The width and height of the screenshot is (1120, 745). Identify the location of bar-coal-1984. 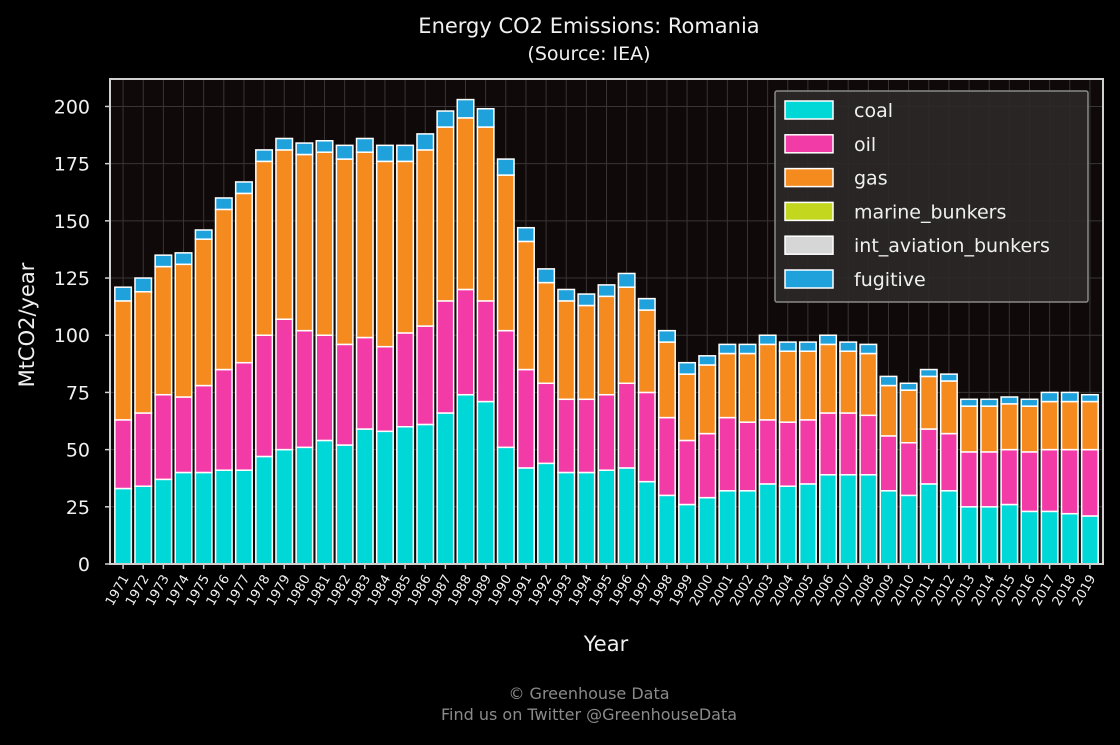
(384, 497).